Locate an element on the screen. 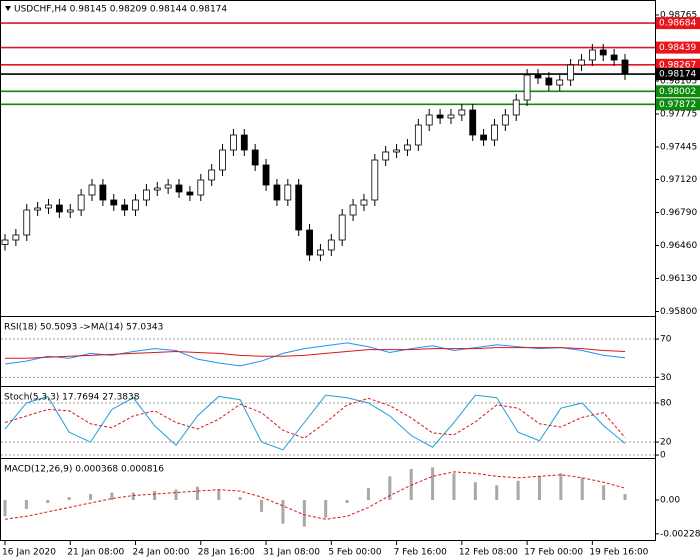  x-tick-label: 17 Feb 00:00 is located at coordinates (553, 553).